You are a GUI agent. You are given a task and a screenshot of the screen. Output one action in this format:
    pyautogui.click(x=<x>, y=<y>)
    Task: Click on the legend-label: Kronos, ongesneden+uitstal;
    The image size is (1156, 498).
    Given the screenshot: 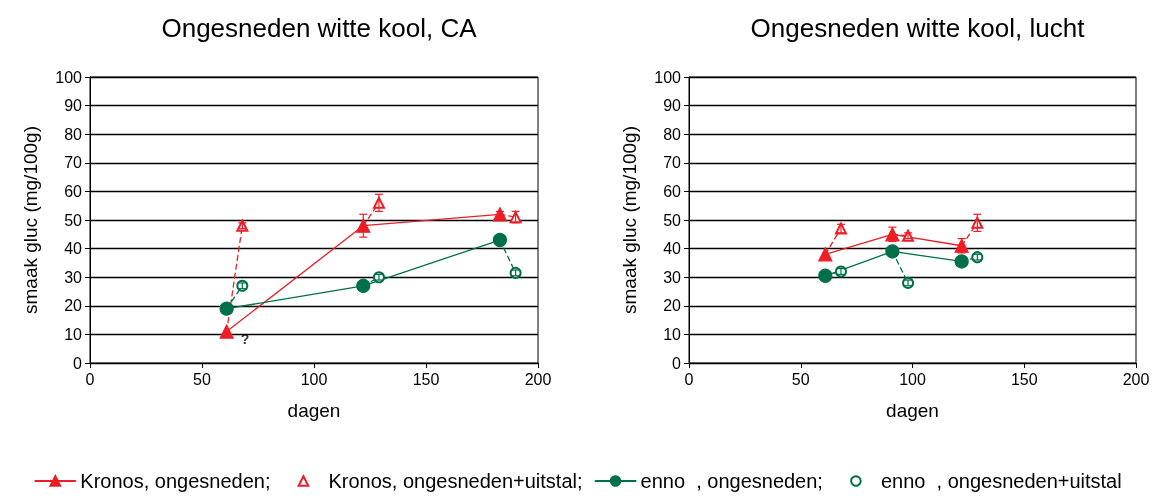 What is the action you would take?
    pyautogui.click(x=455, y=481)
    